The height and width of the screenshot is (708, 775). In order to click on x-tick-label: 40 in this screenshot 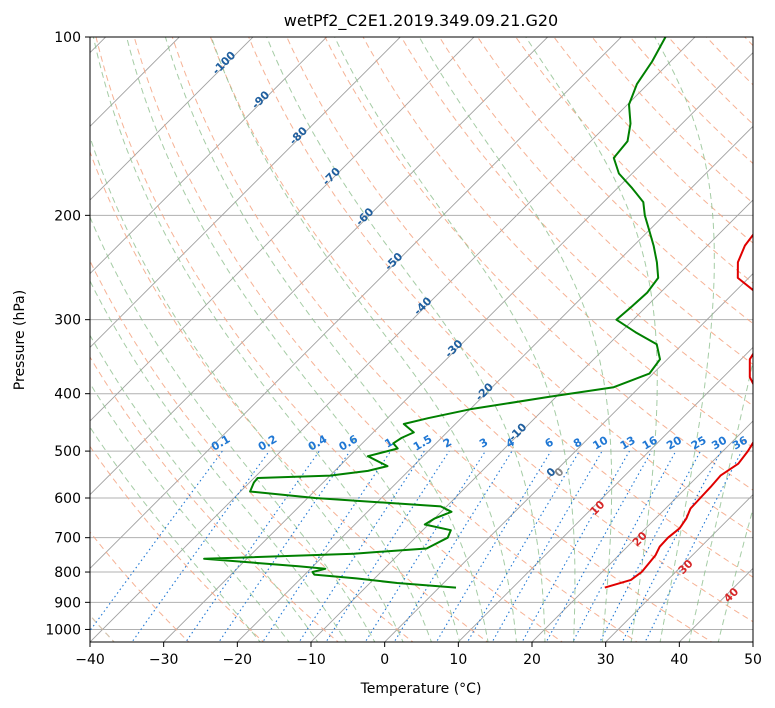, I will do `click(679, 660)`.